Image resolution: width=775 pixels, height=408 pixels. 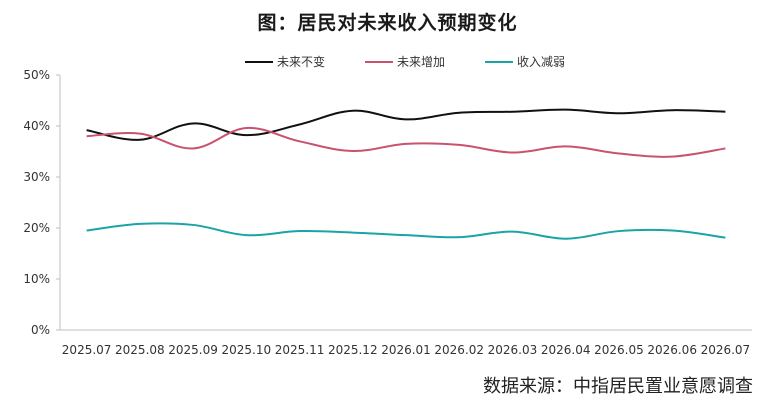 What do you see at coordinates (36, 279) in the screenshot?
I see `y-tick-label: 10%` at bounding box center [36, 279].